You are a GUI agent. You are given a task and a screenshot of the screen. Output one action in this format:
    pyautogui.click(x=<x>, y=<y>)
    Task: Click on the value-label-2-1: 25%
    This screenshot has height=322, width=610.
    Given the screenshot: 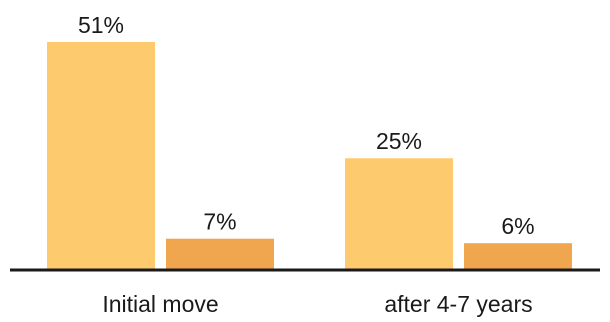 What is the action you would take?
    pyautogui.click(x=399, y=141)
    